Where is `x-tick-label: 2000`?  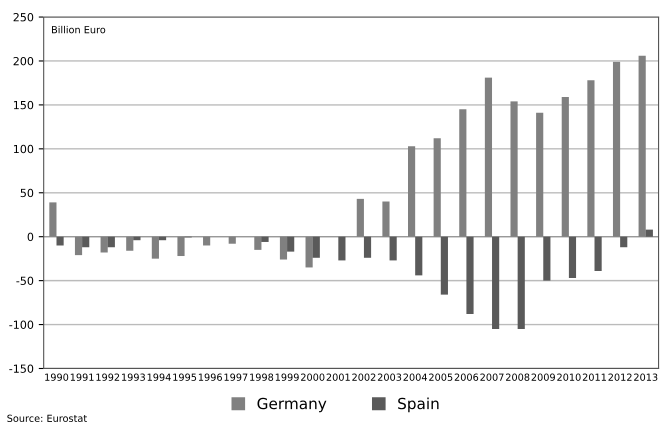 x-tick-label: 2000 is located at coordinates (312, 377).